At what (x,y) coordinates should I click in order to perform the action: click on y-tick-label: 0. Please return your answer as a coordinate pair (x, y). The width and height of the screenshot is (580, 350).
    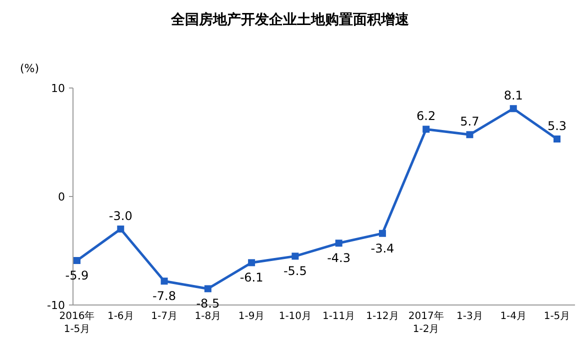
    Looking at the image, I should click on (61, 197).